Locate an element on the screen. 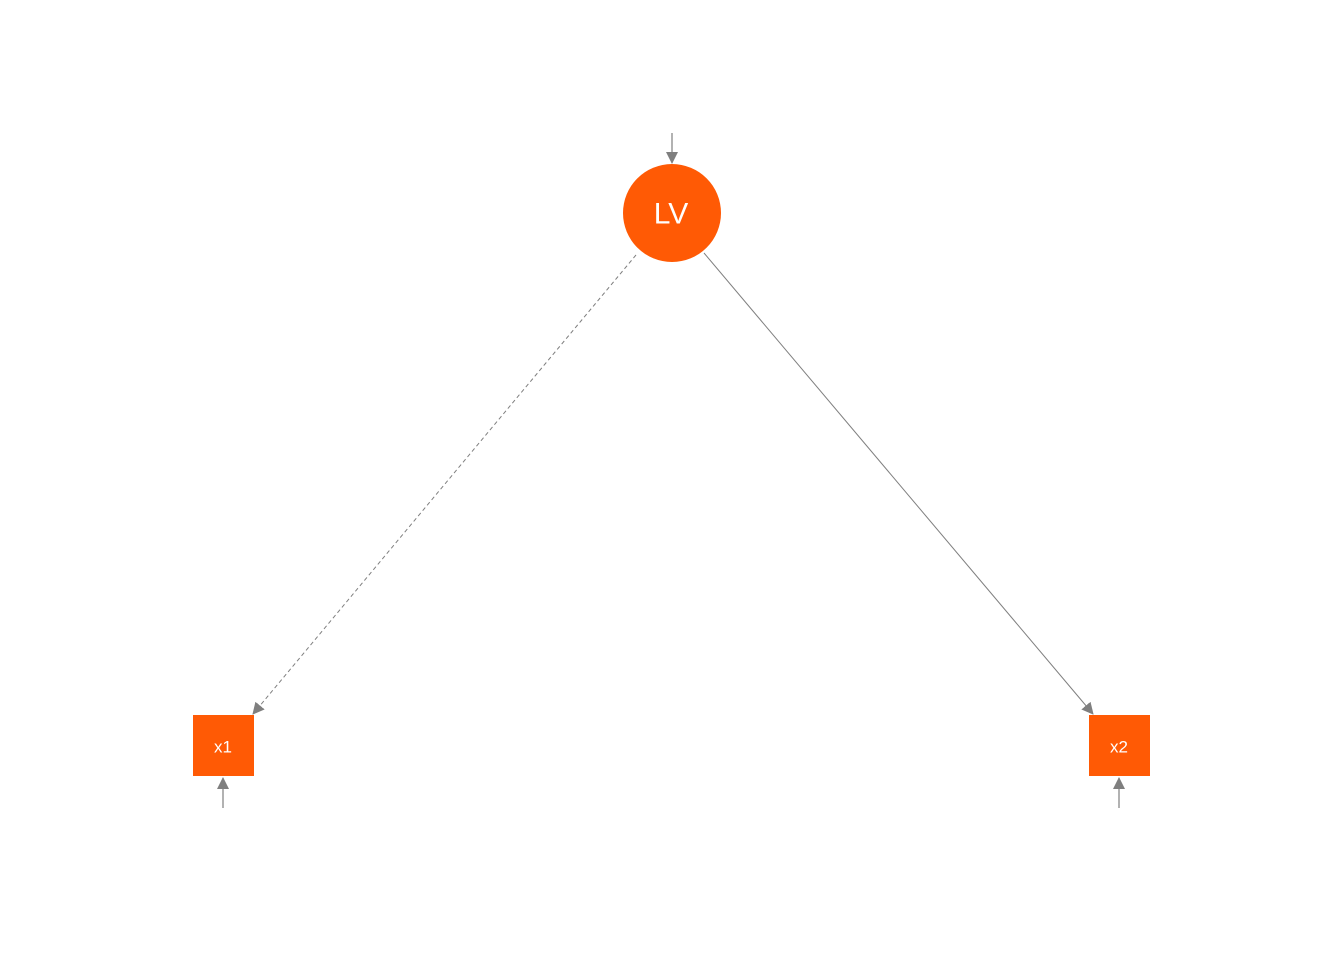 The width and height of the screenshot is (1344, 960). manifest-node-x2: x2 is located at coordinates (1119, 745).